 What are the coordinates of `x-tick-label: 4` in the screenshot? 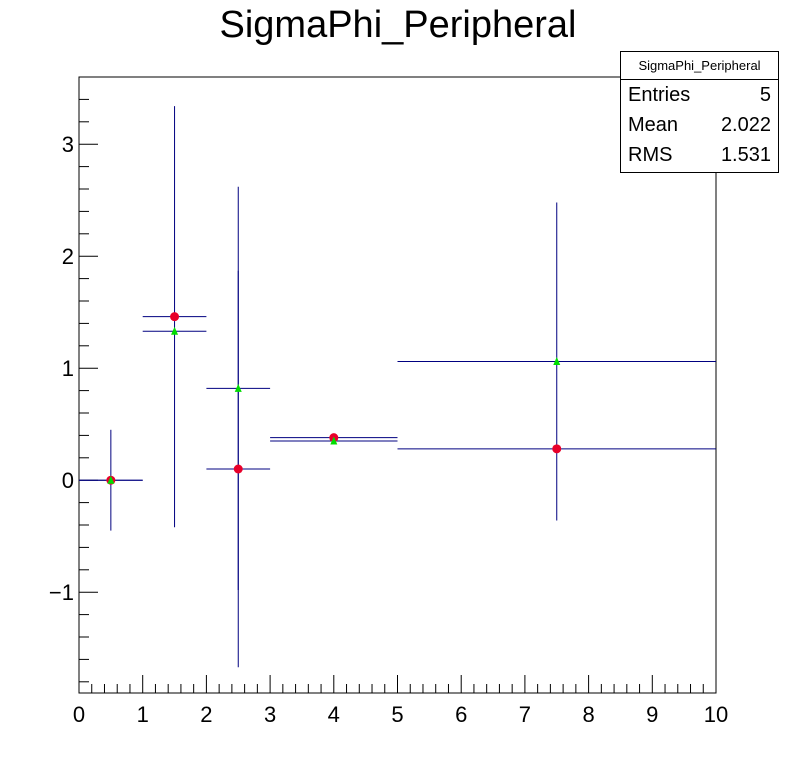 It's located at (334, 714).